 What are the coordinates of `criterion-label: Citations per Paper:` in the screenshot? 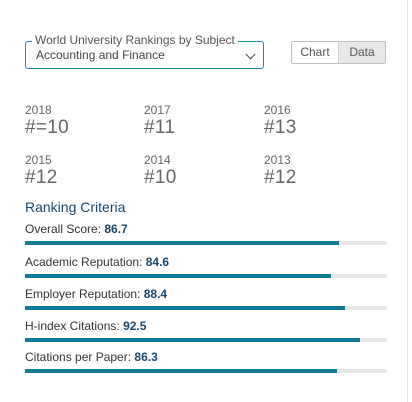 It's located at (78, 357).